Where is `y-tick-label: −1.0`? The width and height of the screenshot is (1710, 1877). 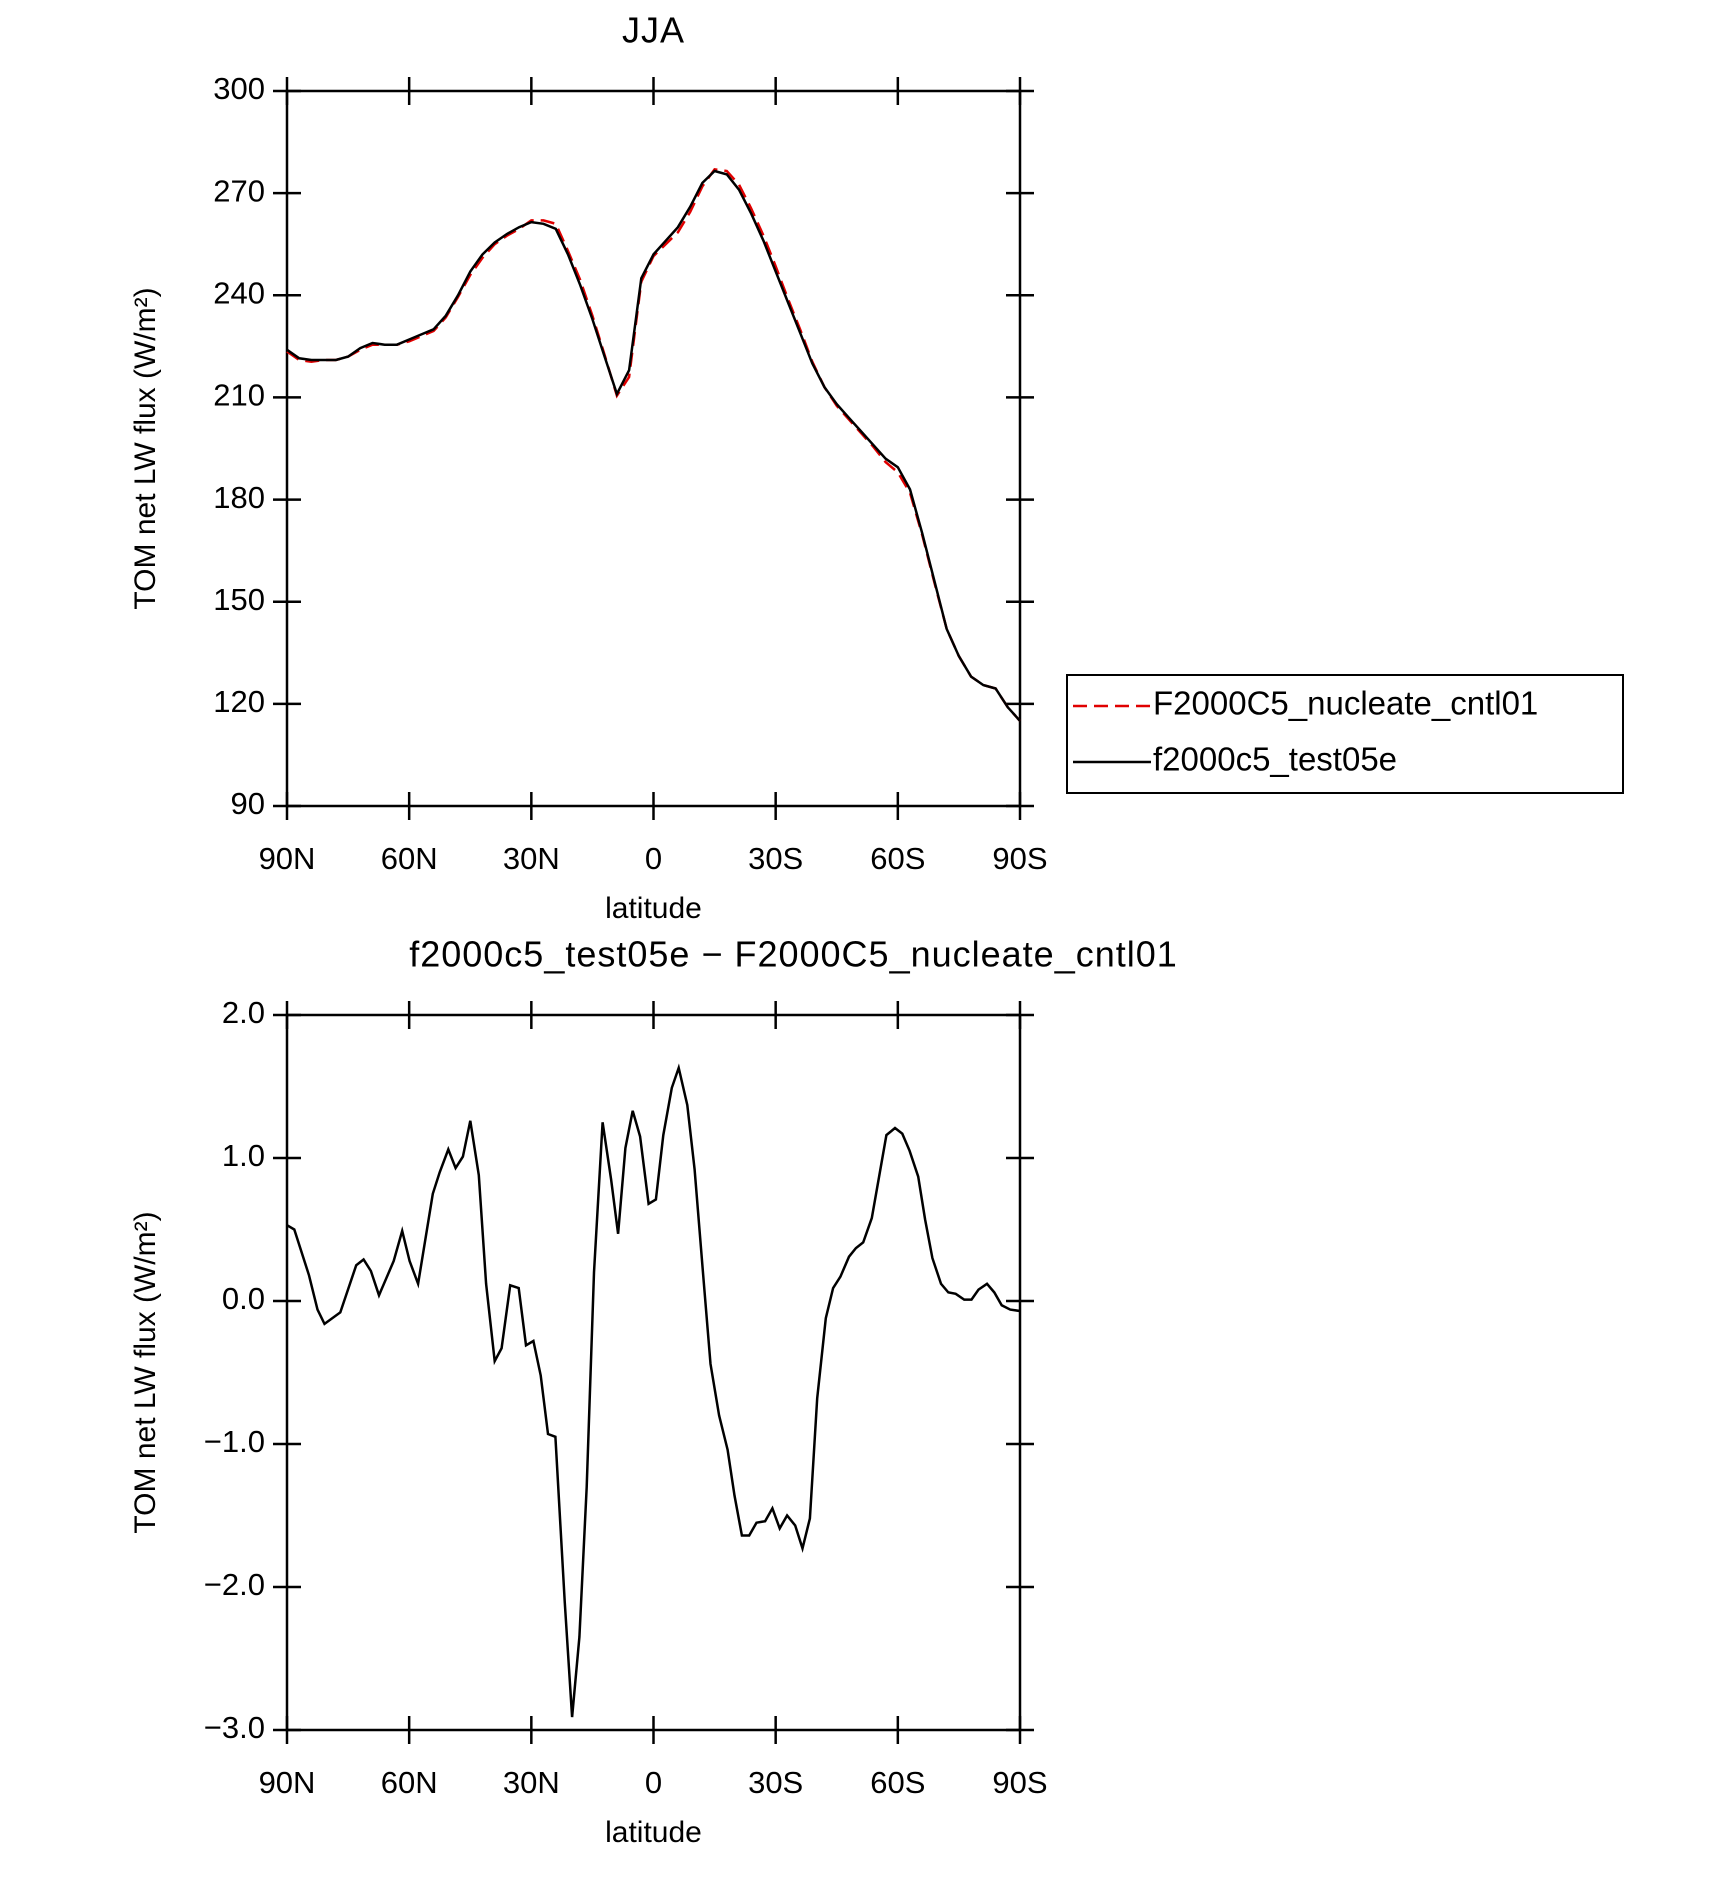 y-tick-label: −1.0 is located at coordinates (234, 1441).